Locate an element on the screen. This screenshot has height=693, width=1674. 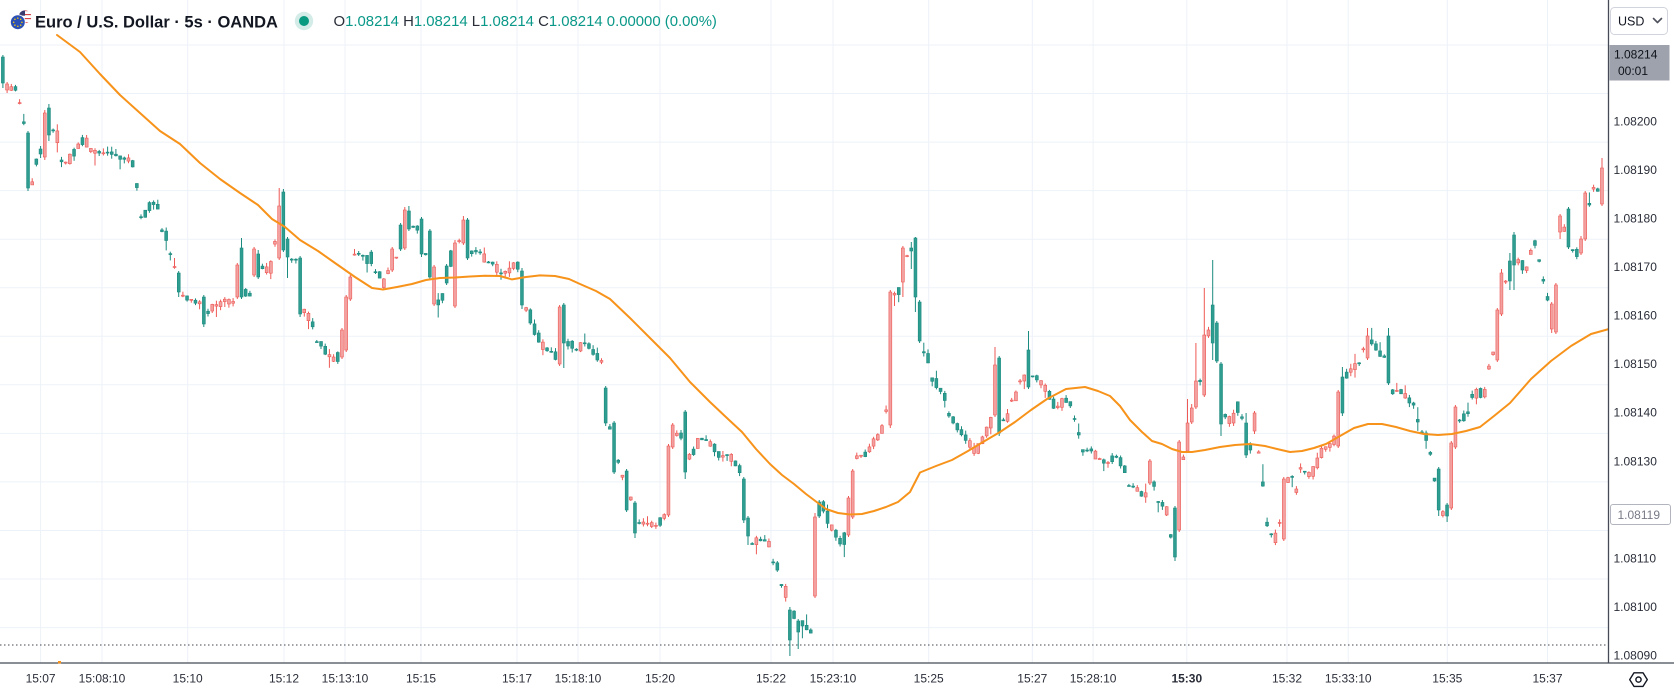
svg-text: 1.08119 is located at coordinates (1639, 515).